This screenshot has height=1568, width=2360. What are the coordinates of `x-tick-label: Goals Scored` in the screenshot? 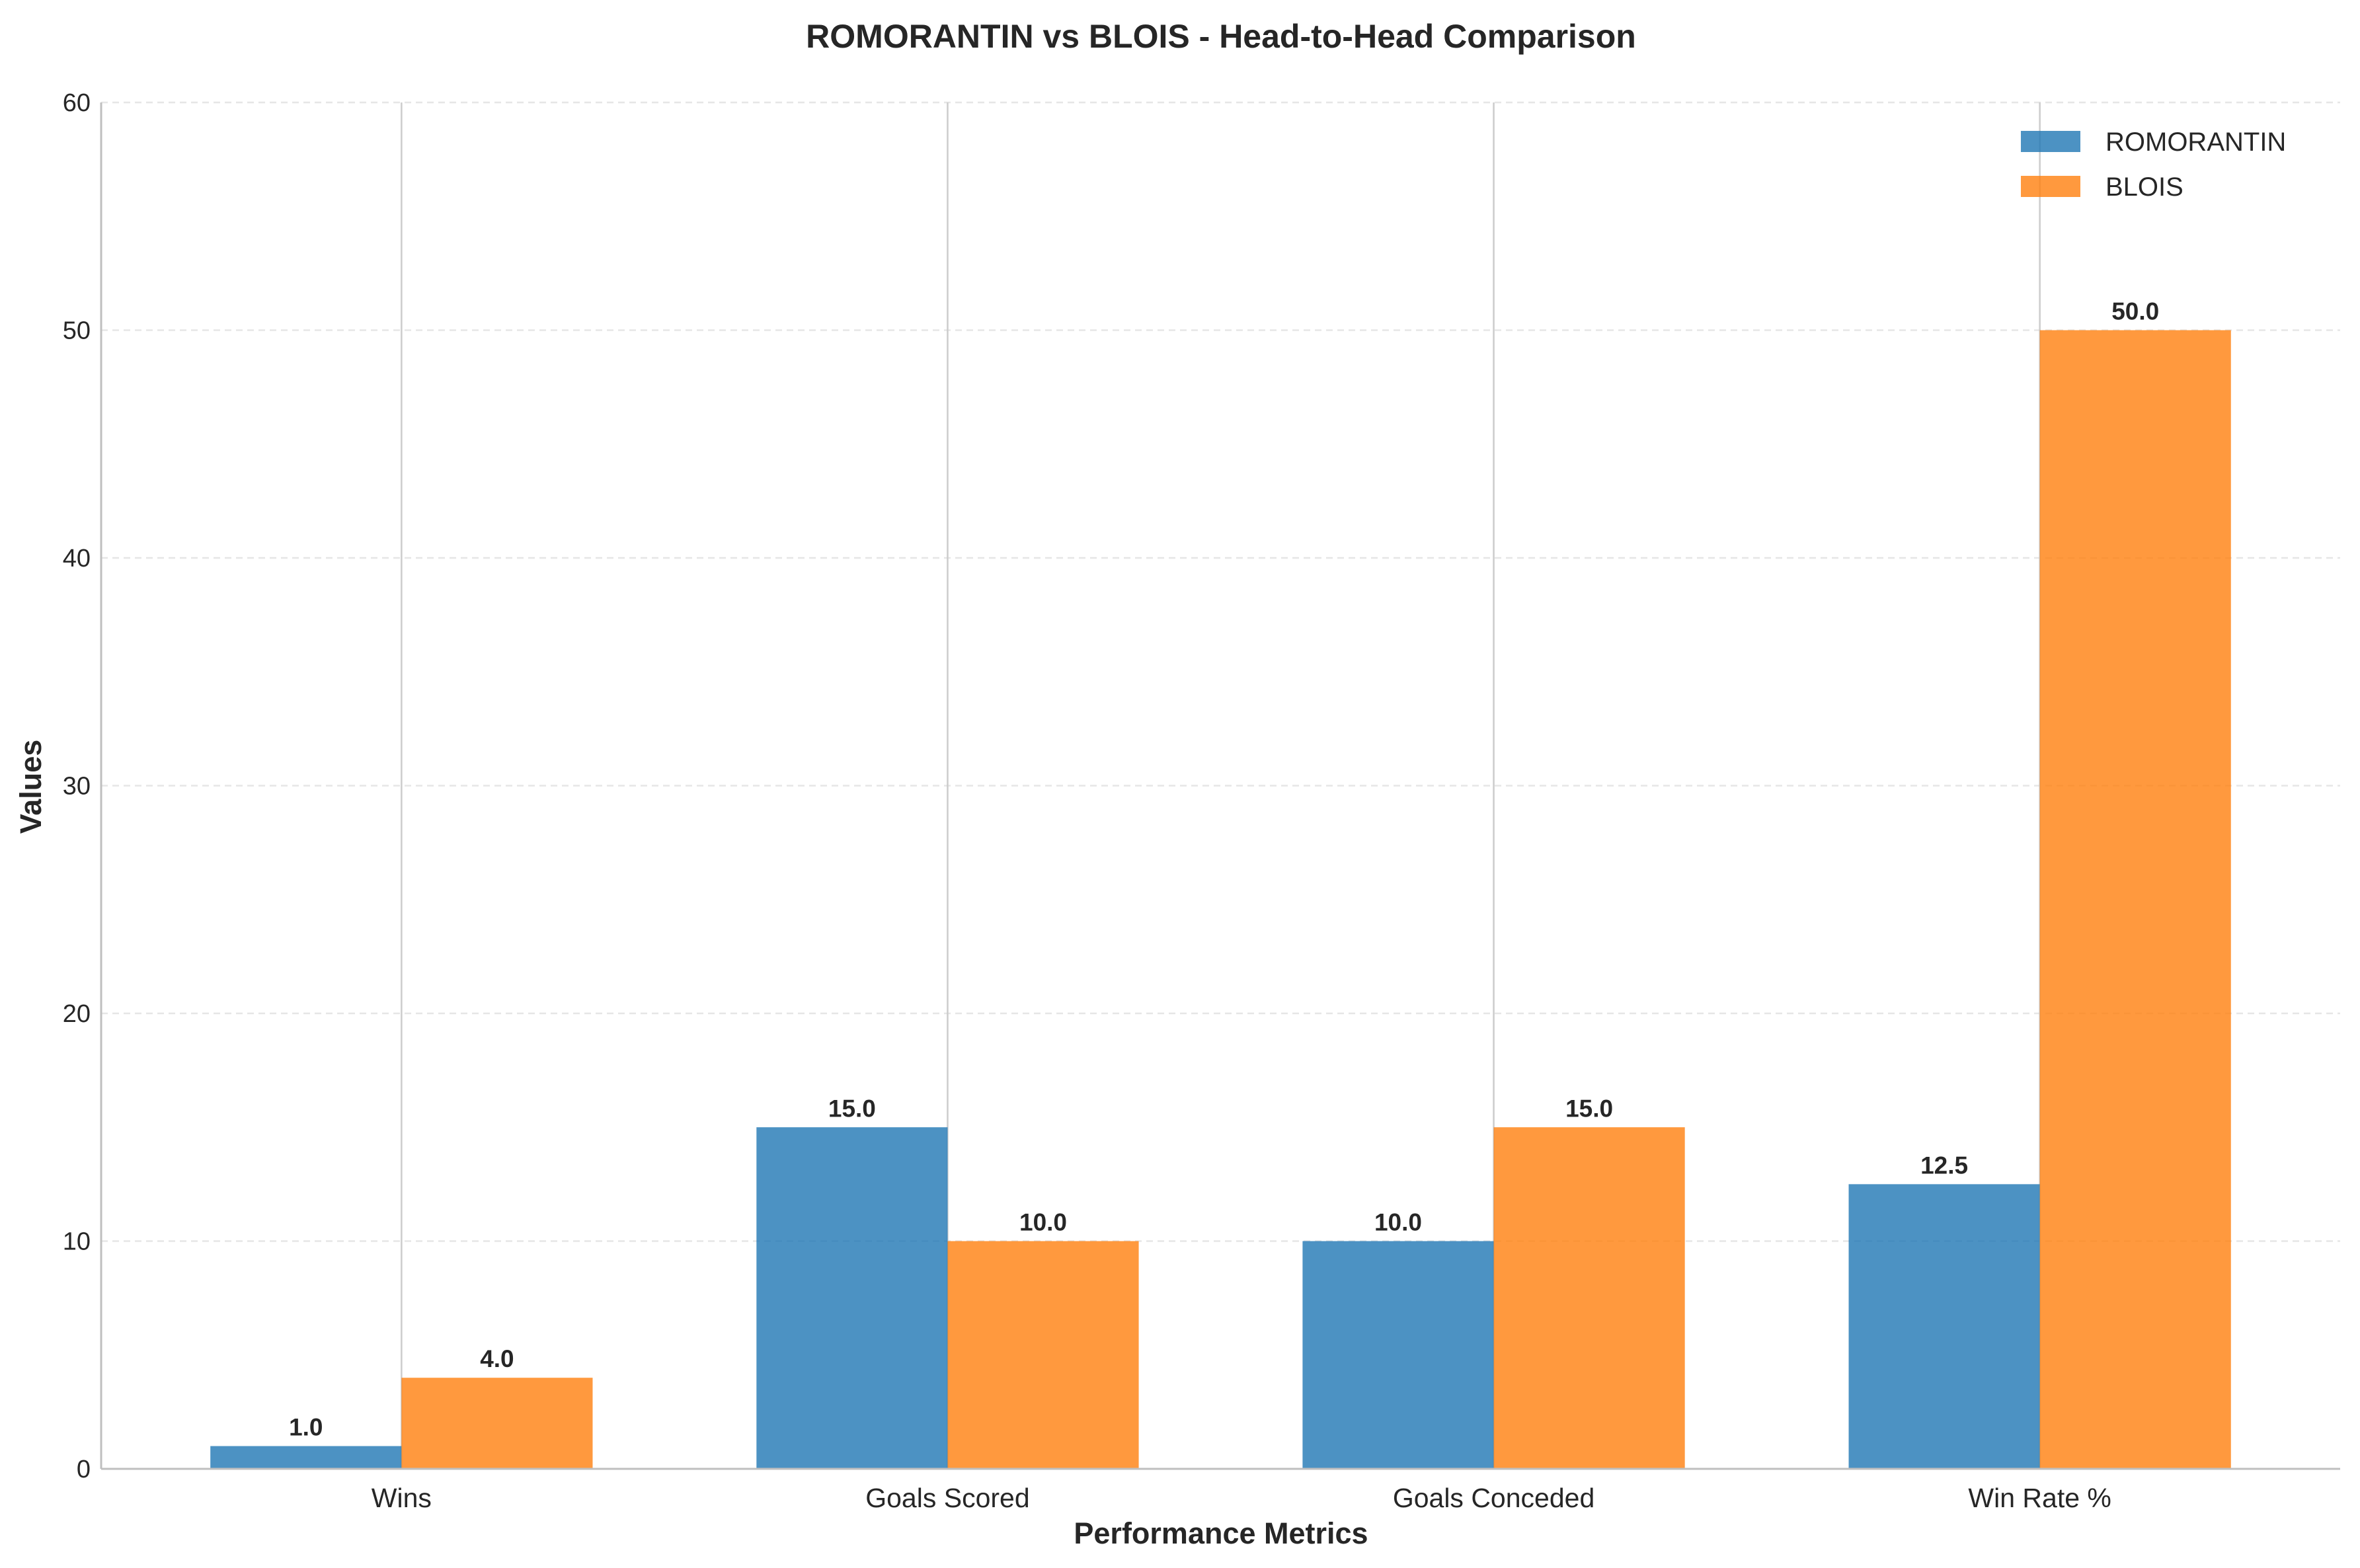 It's located at (947, 1498).